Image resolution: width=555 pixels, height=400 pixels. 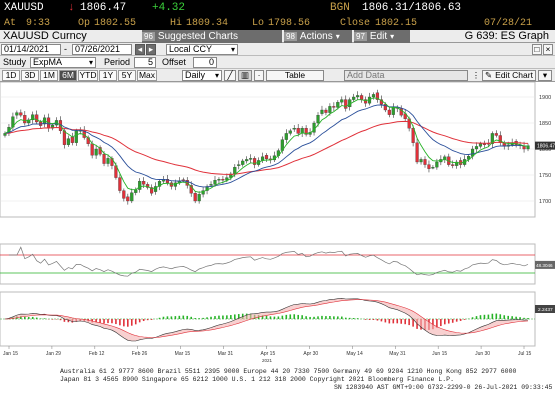 What do you see at coordinates (545, 202) in the screenshot?
I see `price-tick-label: 1700` at bounding box center [545, 202].